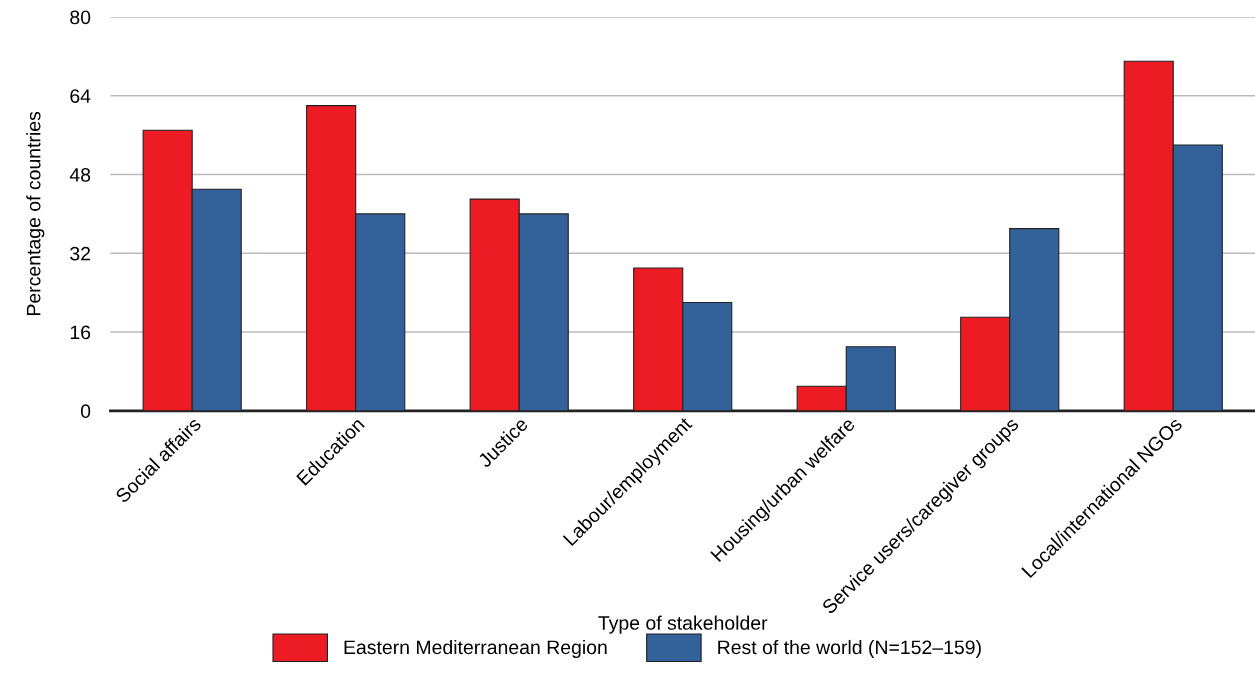  I want to click on y-tick-label: 48, so click(80, 174).